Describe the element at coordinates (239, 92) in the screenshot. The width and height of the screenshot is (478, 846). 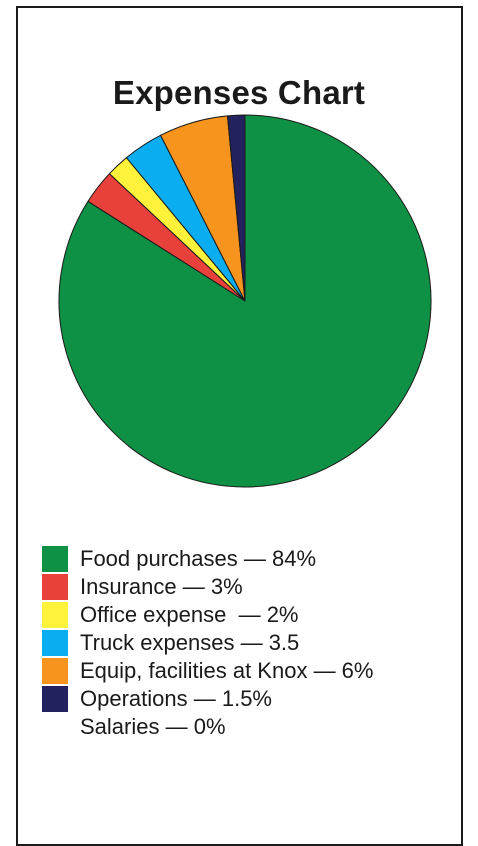
I see `chart-title: Expenses Chart` at that location.